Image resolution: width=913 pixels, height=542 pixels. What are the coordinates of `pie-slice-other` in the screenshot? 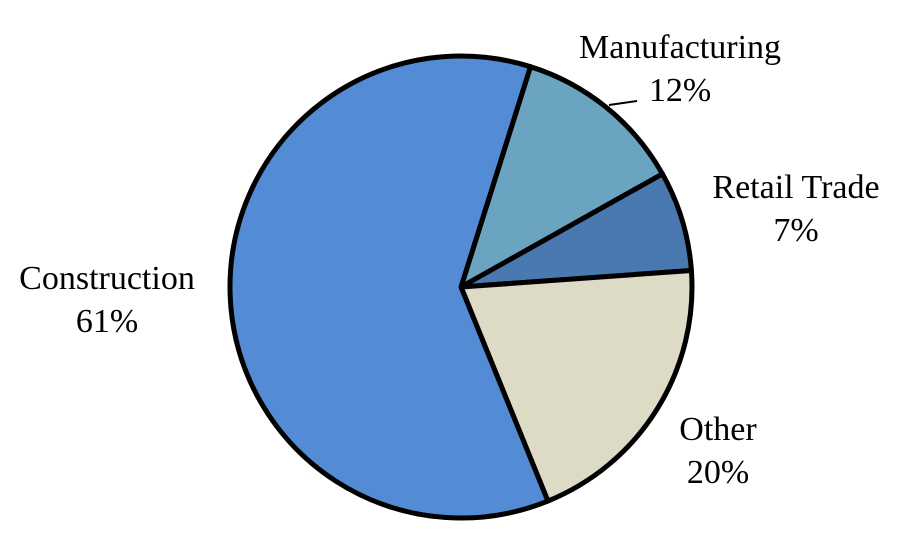 It's located at (576, 385).